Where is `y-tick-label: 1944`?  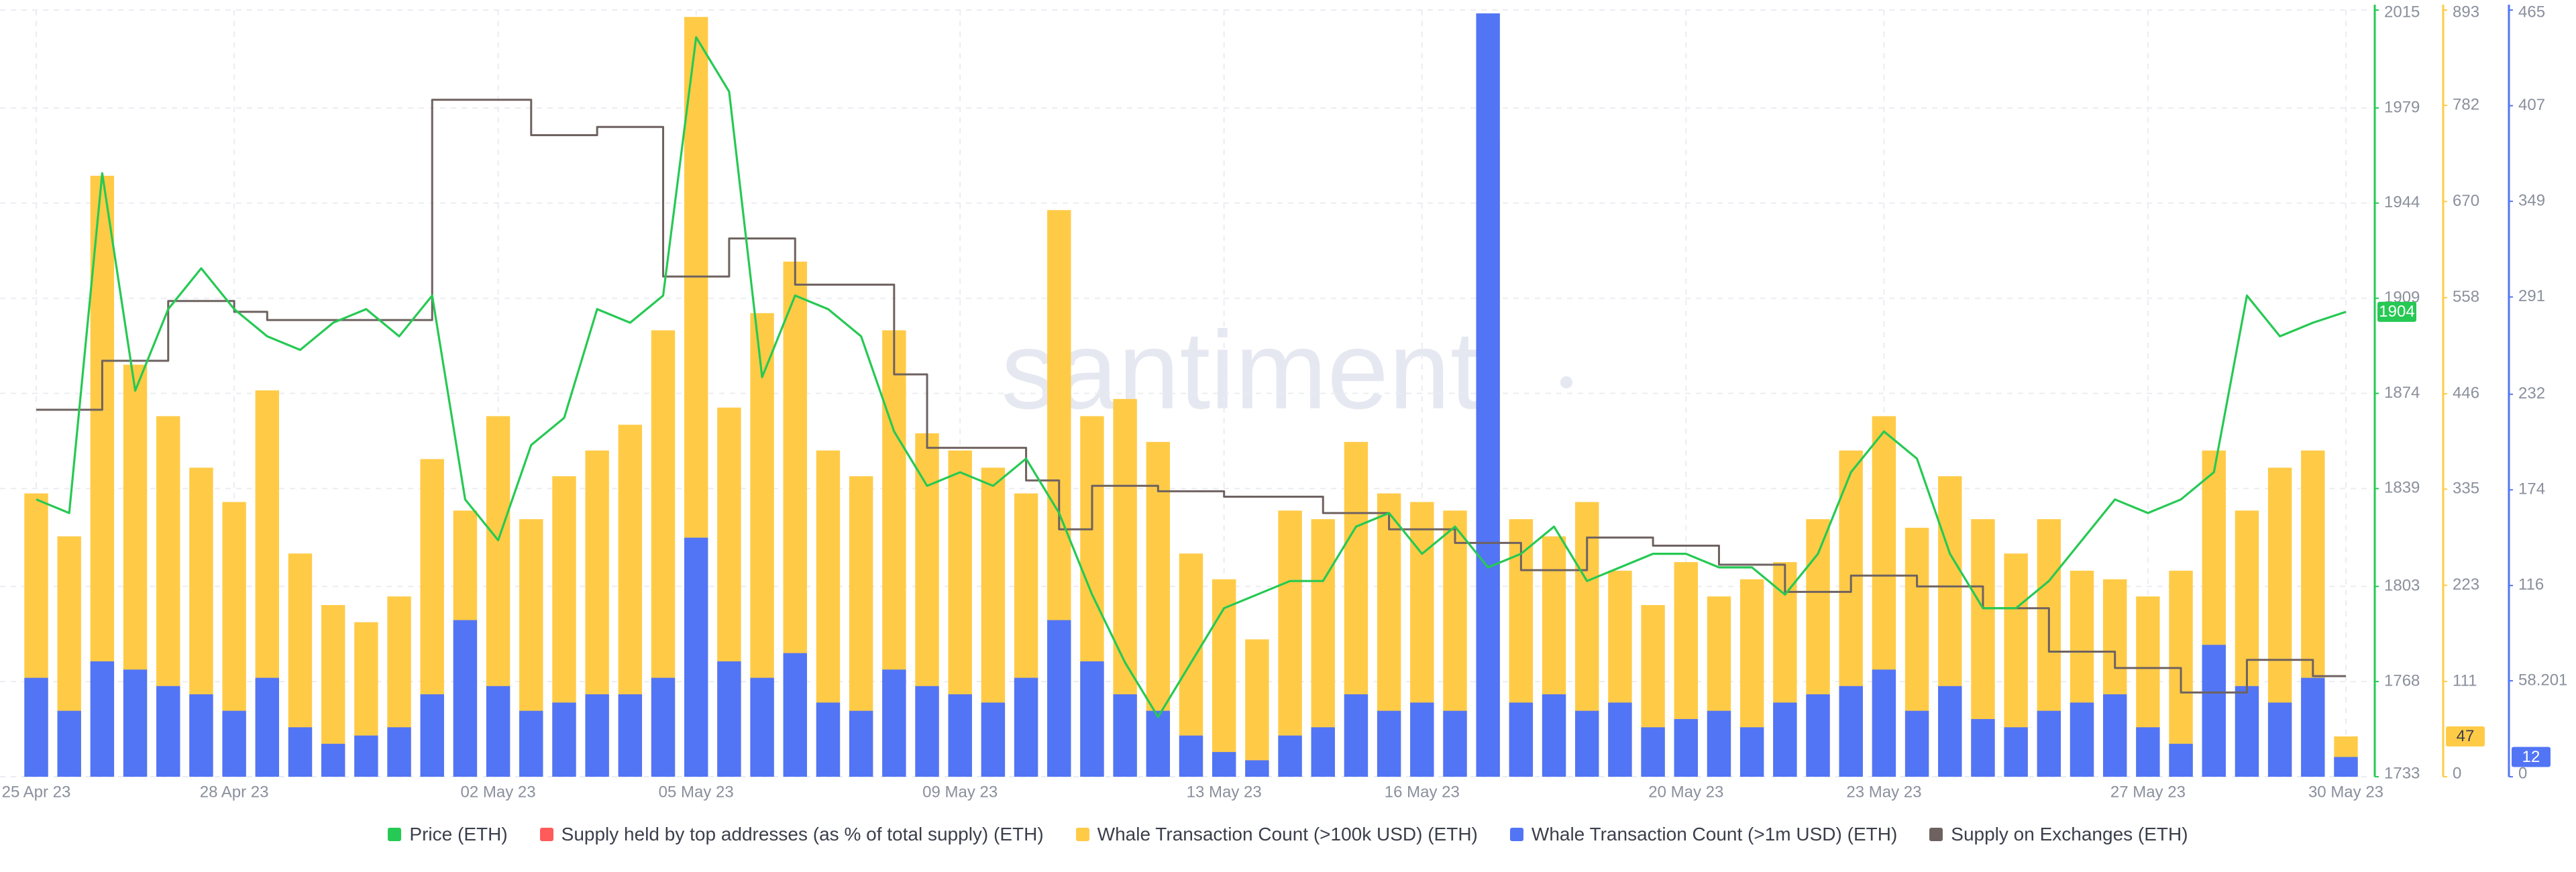 y-tick-label: 1944 is located at coordinates (2402, 202).